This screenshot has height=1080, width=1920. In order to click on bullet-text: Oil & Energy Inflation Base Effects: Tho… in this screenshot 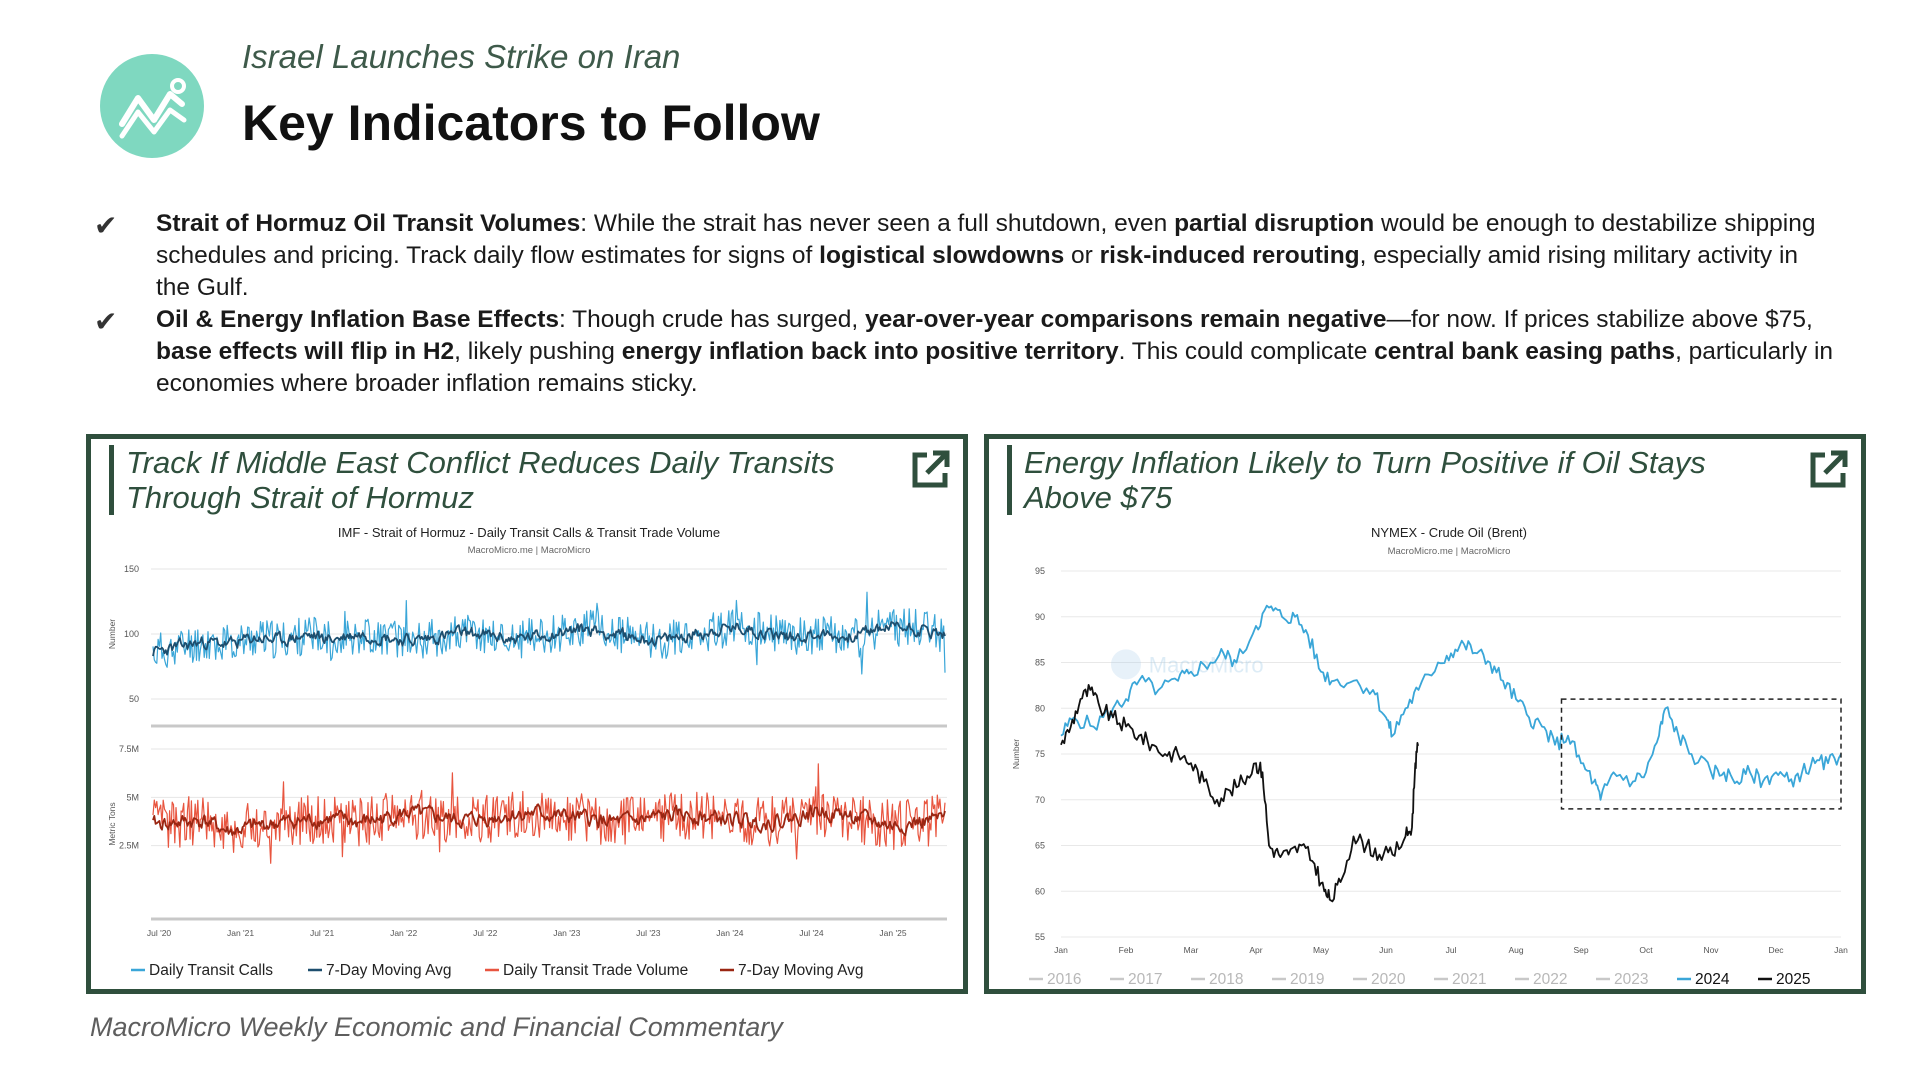, I will do `click(994, 351)`.